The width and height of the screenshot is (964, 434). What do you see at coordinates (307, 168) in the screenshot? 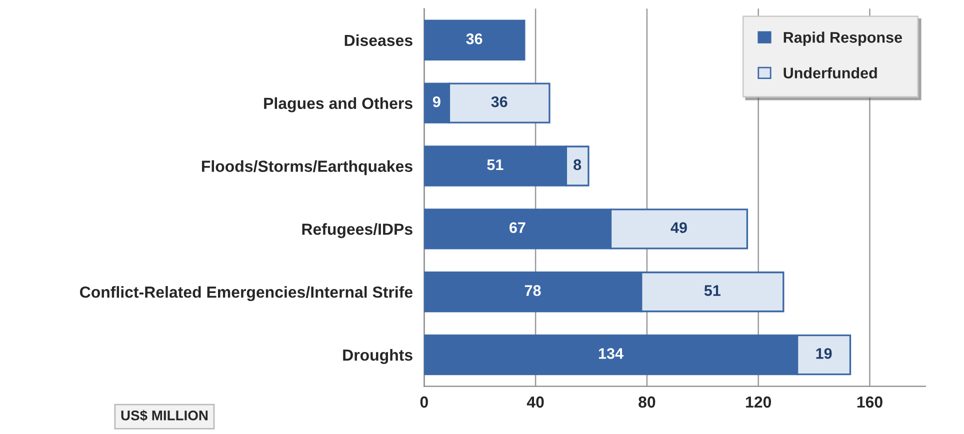
I see `y-tick-label: Floods/Storms/Earthquakes` at bounding box center [307, 168].